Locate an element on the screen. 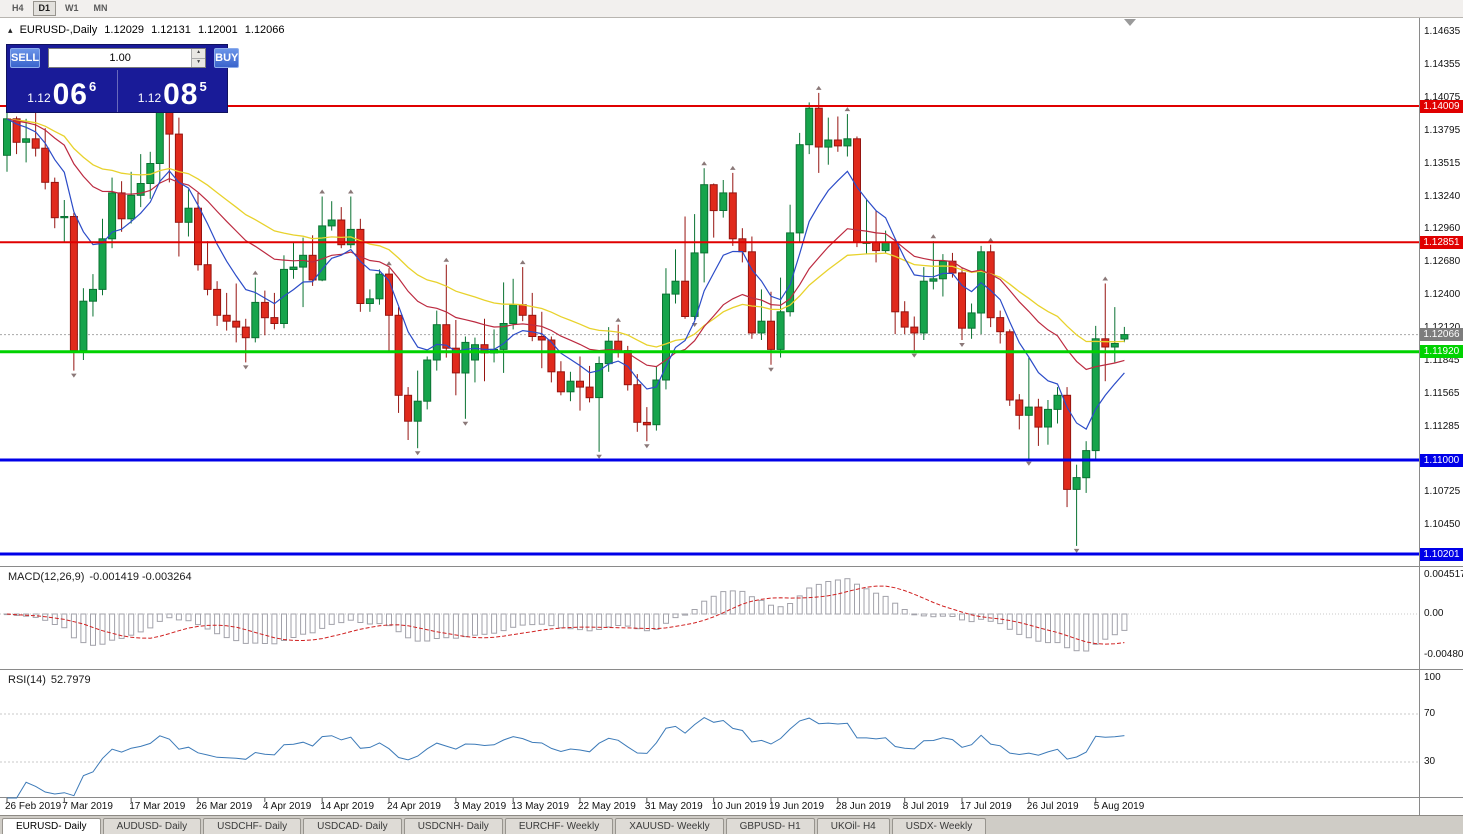 The image size is (1463, 834). timeframe-button-w1: W1 is located at coordinates (72, 8).